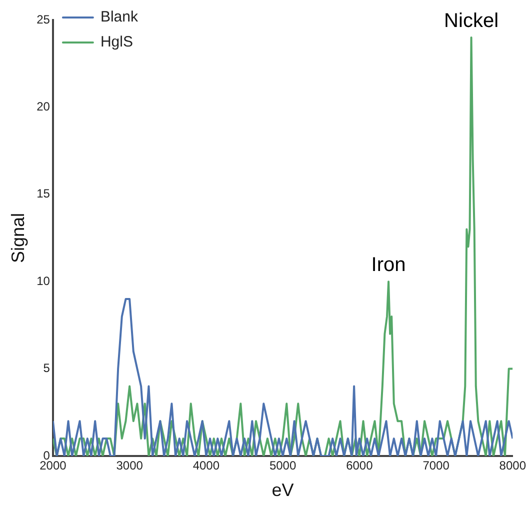 Image resolution: width=529 pixels, height=508 pixels. What do you see at coordinates (282, 465) in the screenshot?
I see `x-tick-label: 5000` at bounding box center [282, 465].